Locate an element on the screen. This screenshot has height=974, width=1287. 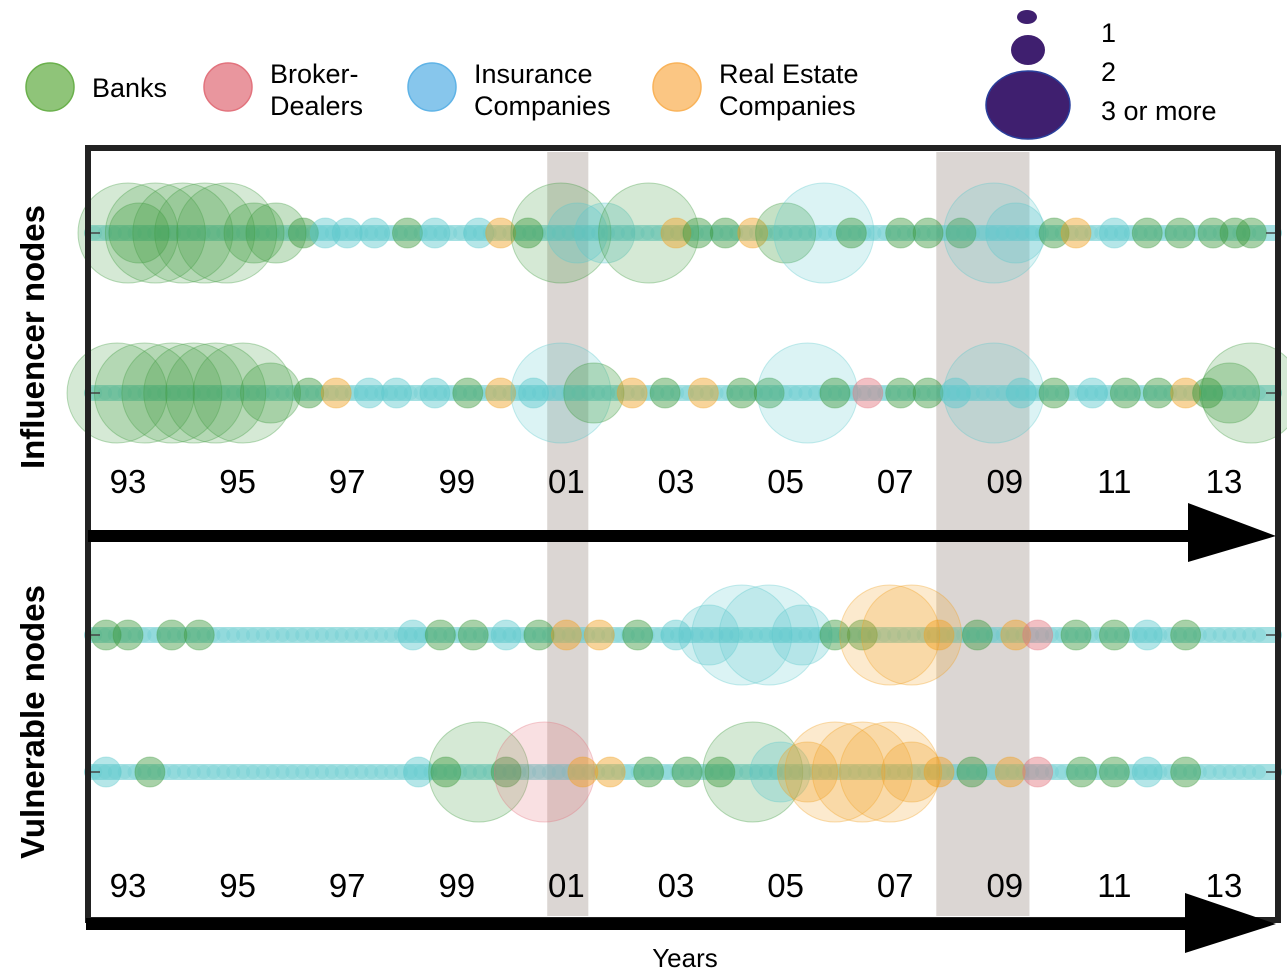
tick-label: 01 is located at coordinates (566, 885).